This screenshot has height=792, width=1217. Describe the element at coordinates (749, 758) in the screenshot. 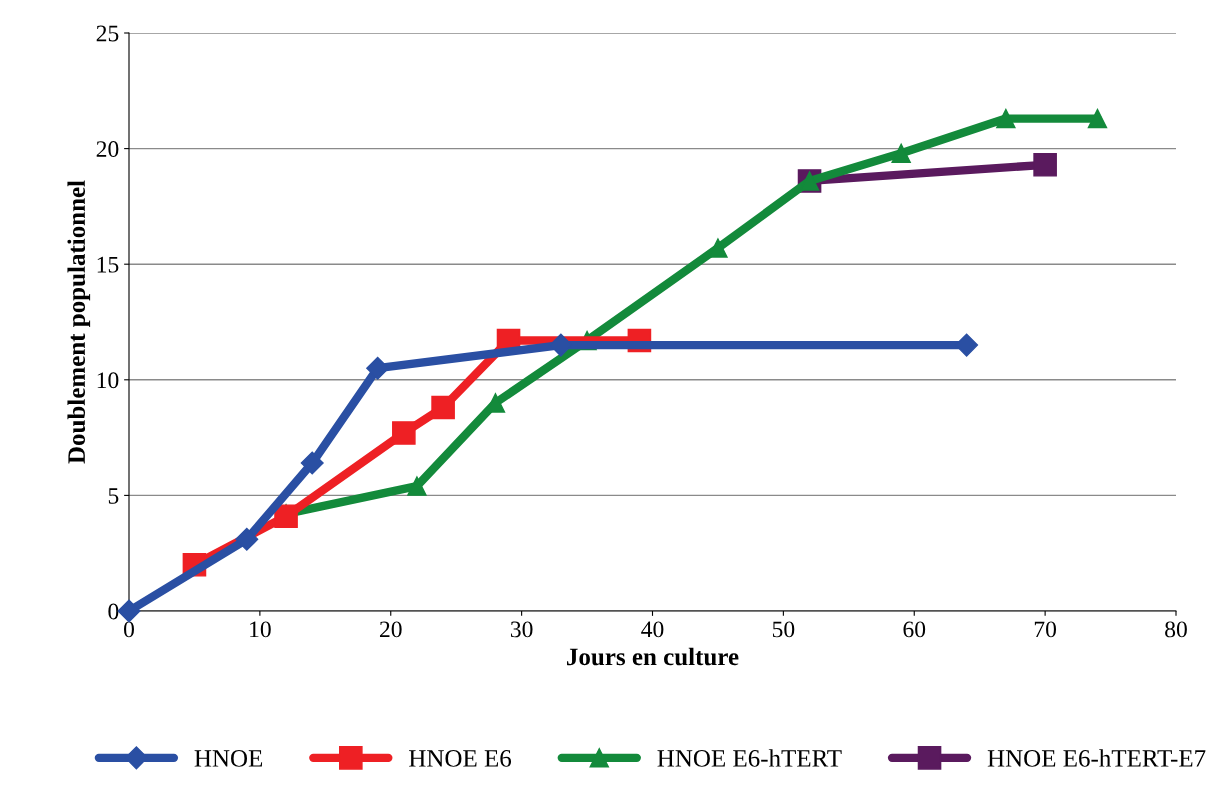

I see `legend-label: HNOE E6-hTERT` at that location.